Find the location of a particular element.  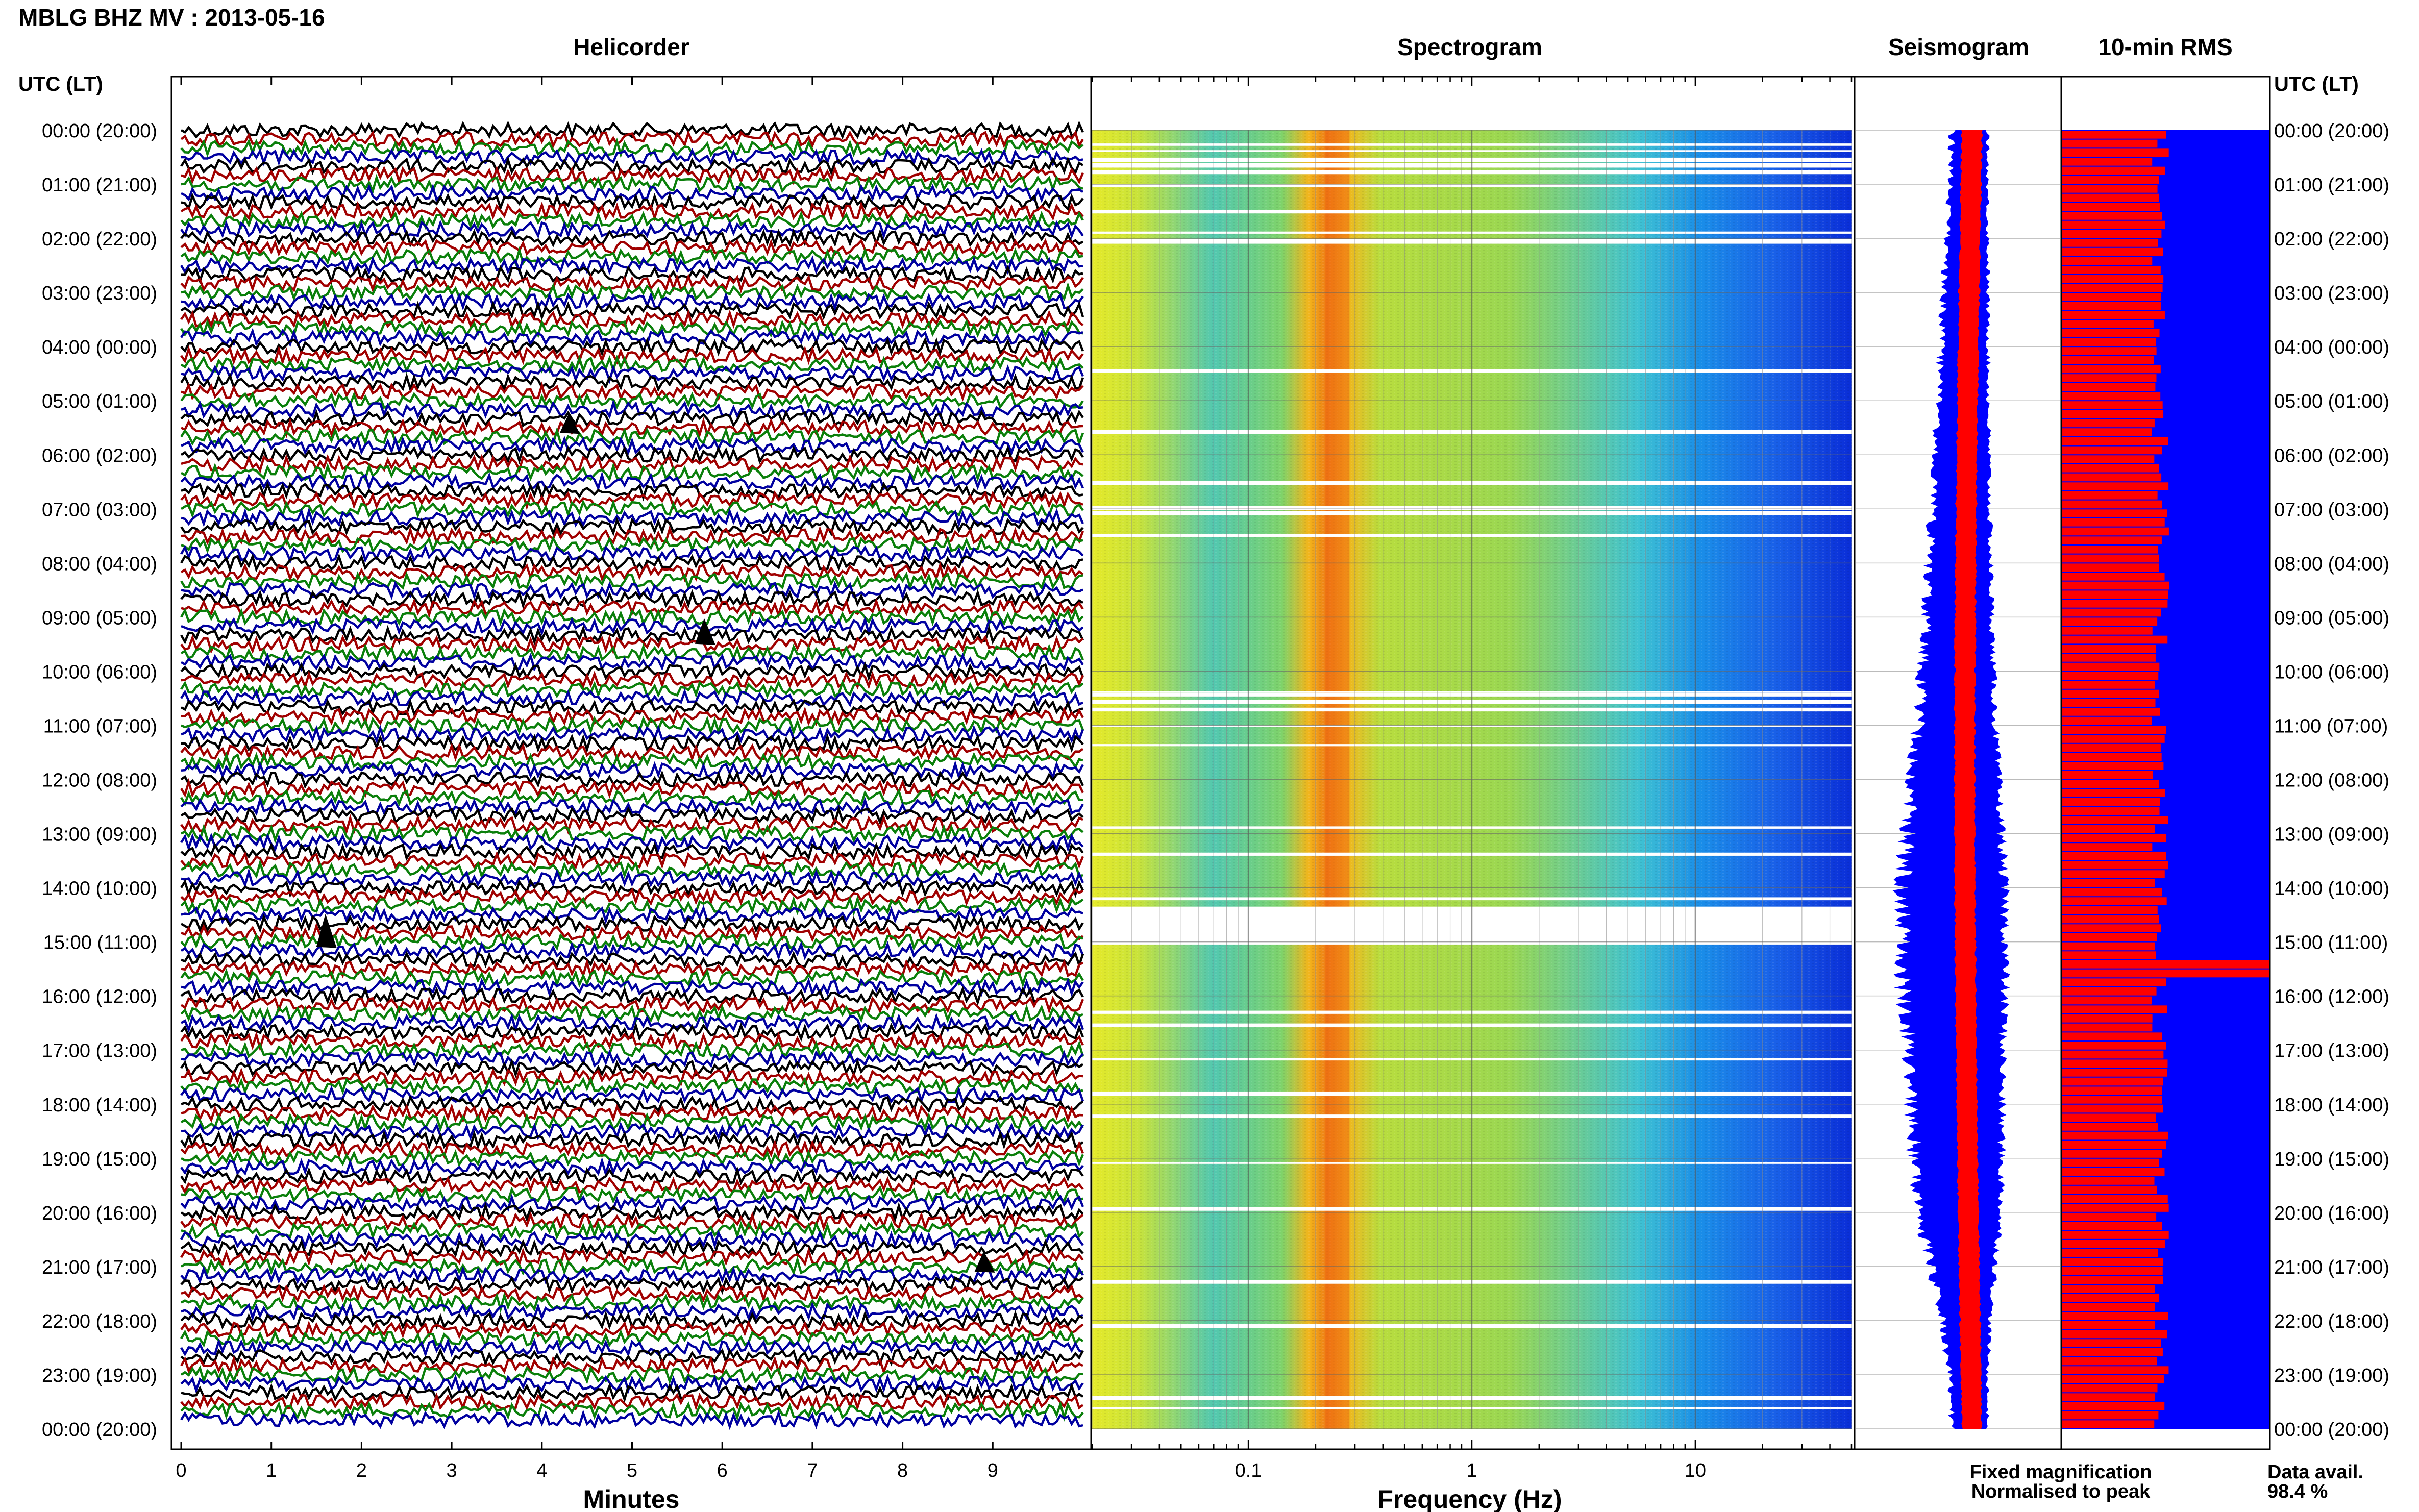

time-label-right: 16:00 (12:00) is located at coordinates (2331, 997).